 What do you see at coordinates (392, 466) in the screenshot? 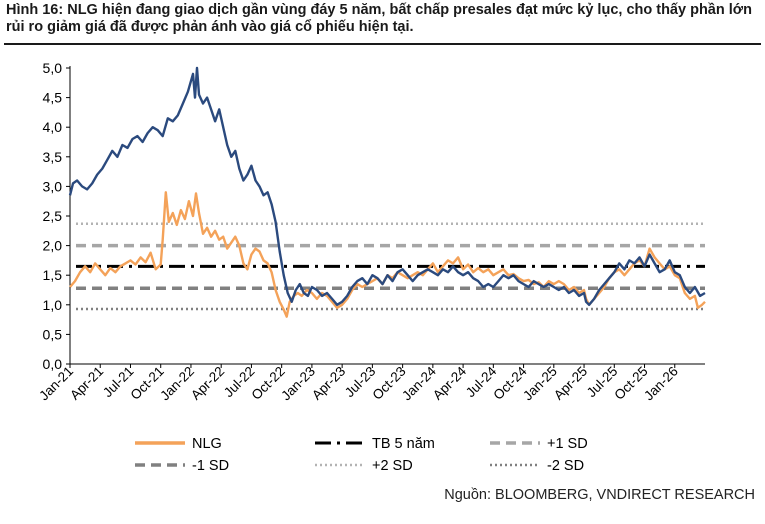
I see `legend-label: +2 SD` at bounding box center [392, 466].